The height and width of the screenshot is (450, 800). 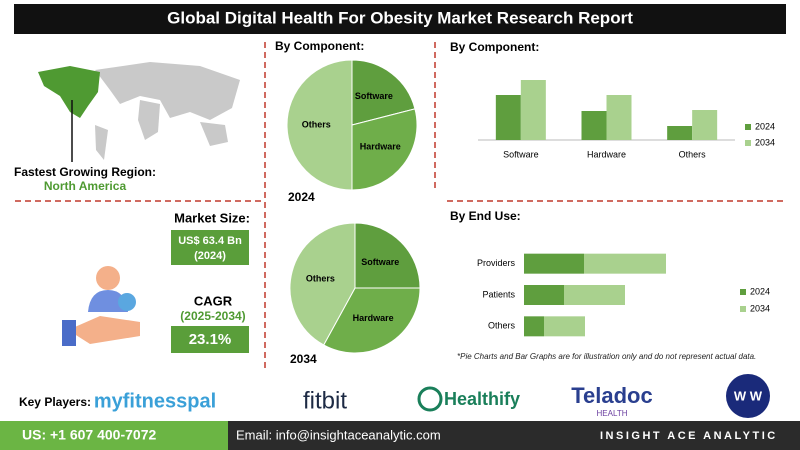 What do you see at coordinates (210, 247) in the screenshot?
I see `market-size-box` at bounding box center [210, 247].